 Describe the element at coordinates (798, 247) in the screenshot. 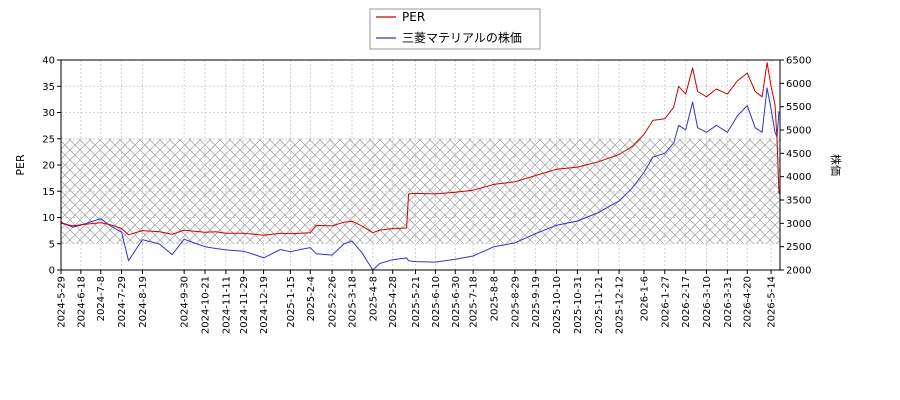

I see `right-tick-label: 2500` at that location.